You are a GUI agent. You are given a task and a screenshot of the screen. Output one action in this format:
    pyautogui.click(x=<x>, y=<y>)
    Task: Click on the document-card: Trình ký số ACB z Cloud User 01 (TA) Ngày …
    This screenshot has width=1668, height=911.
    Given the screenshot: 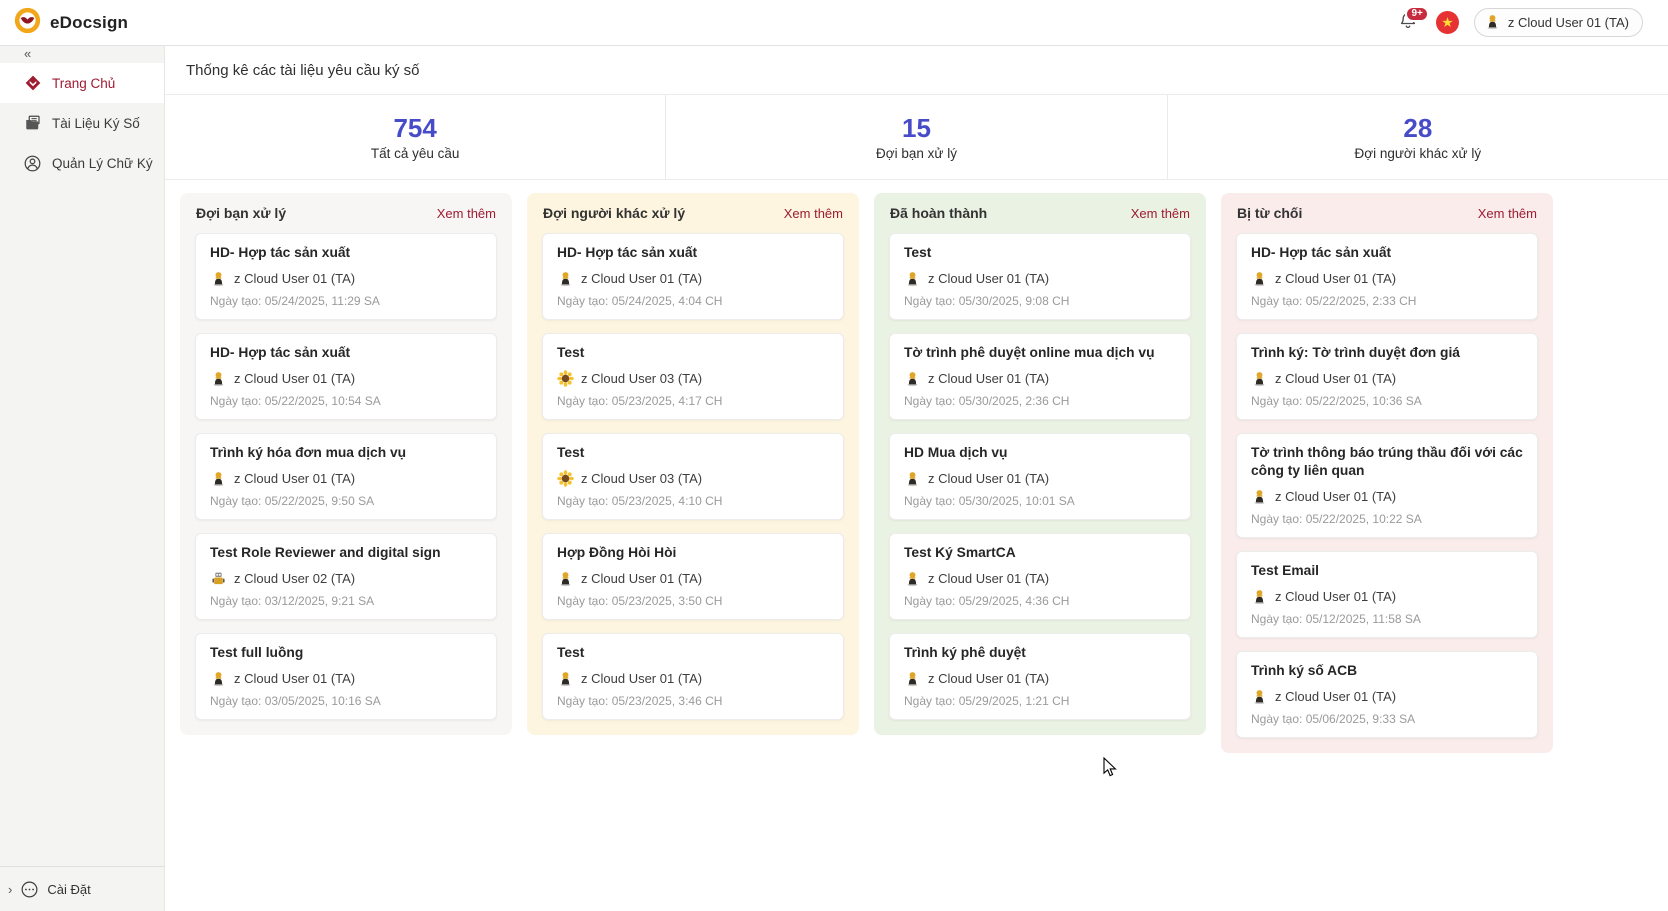 What is the action you would take?
    pyautogui.click(x=1387, y=694)
    